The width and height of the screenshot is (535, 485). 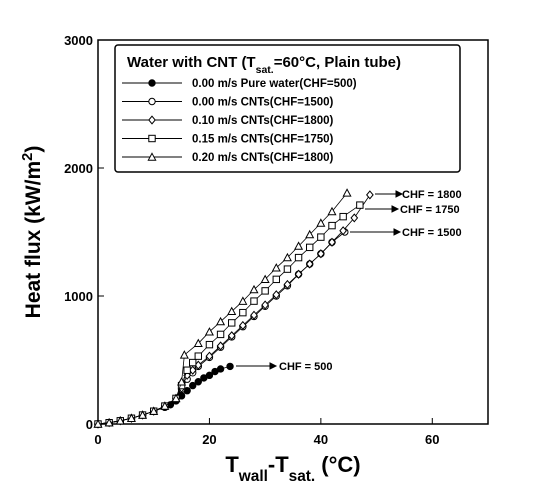 I want to click on x-axis-label-part: (°C), so click(x=337, y=464).